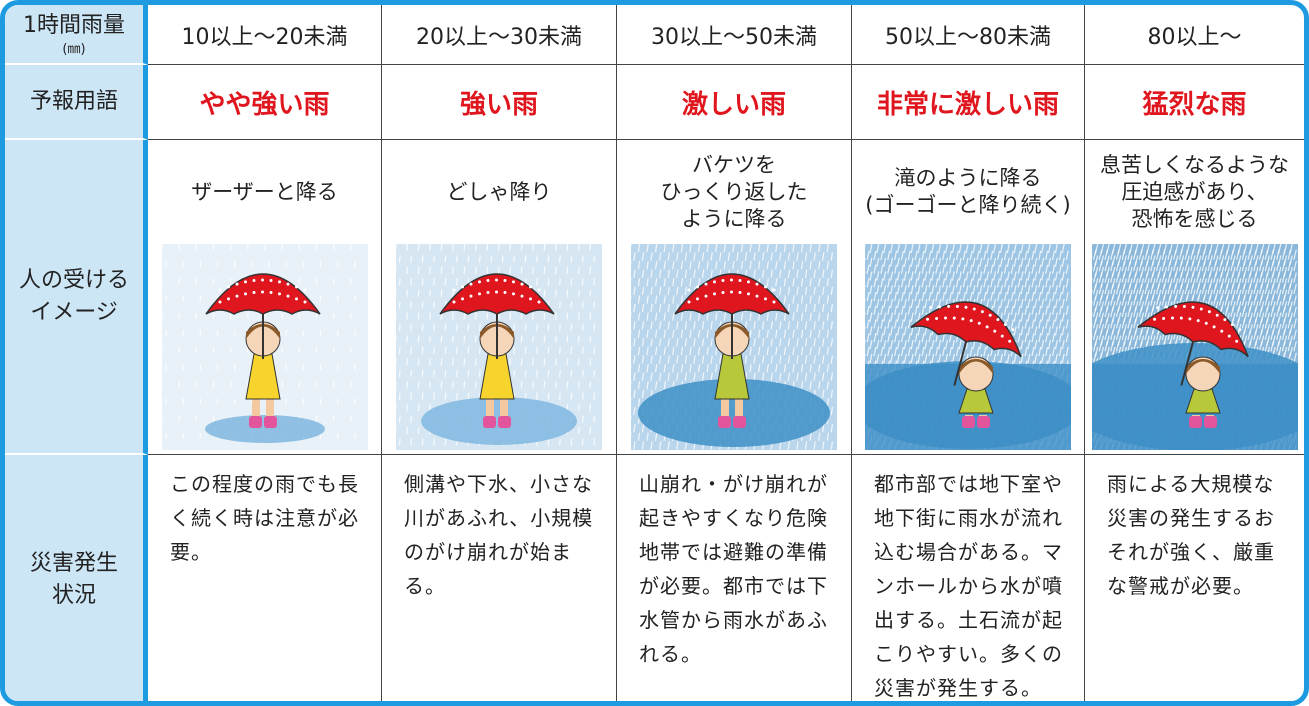  I want to click on forecast-term: やや強い雨, so click(265, 102).